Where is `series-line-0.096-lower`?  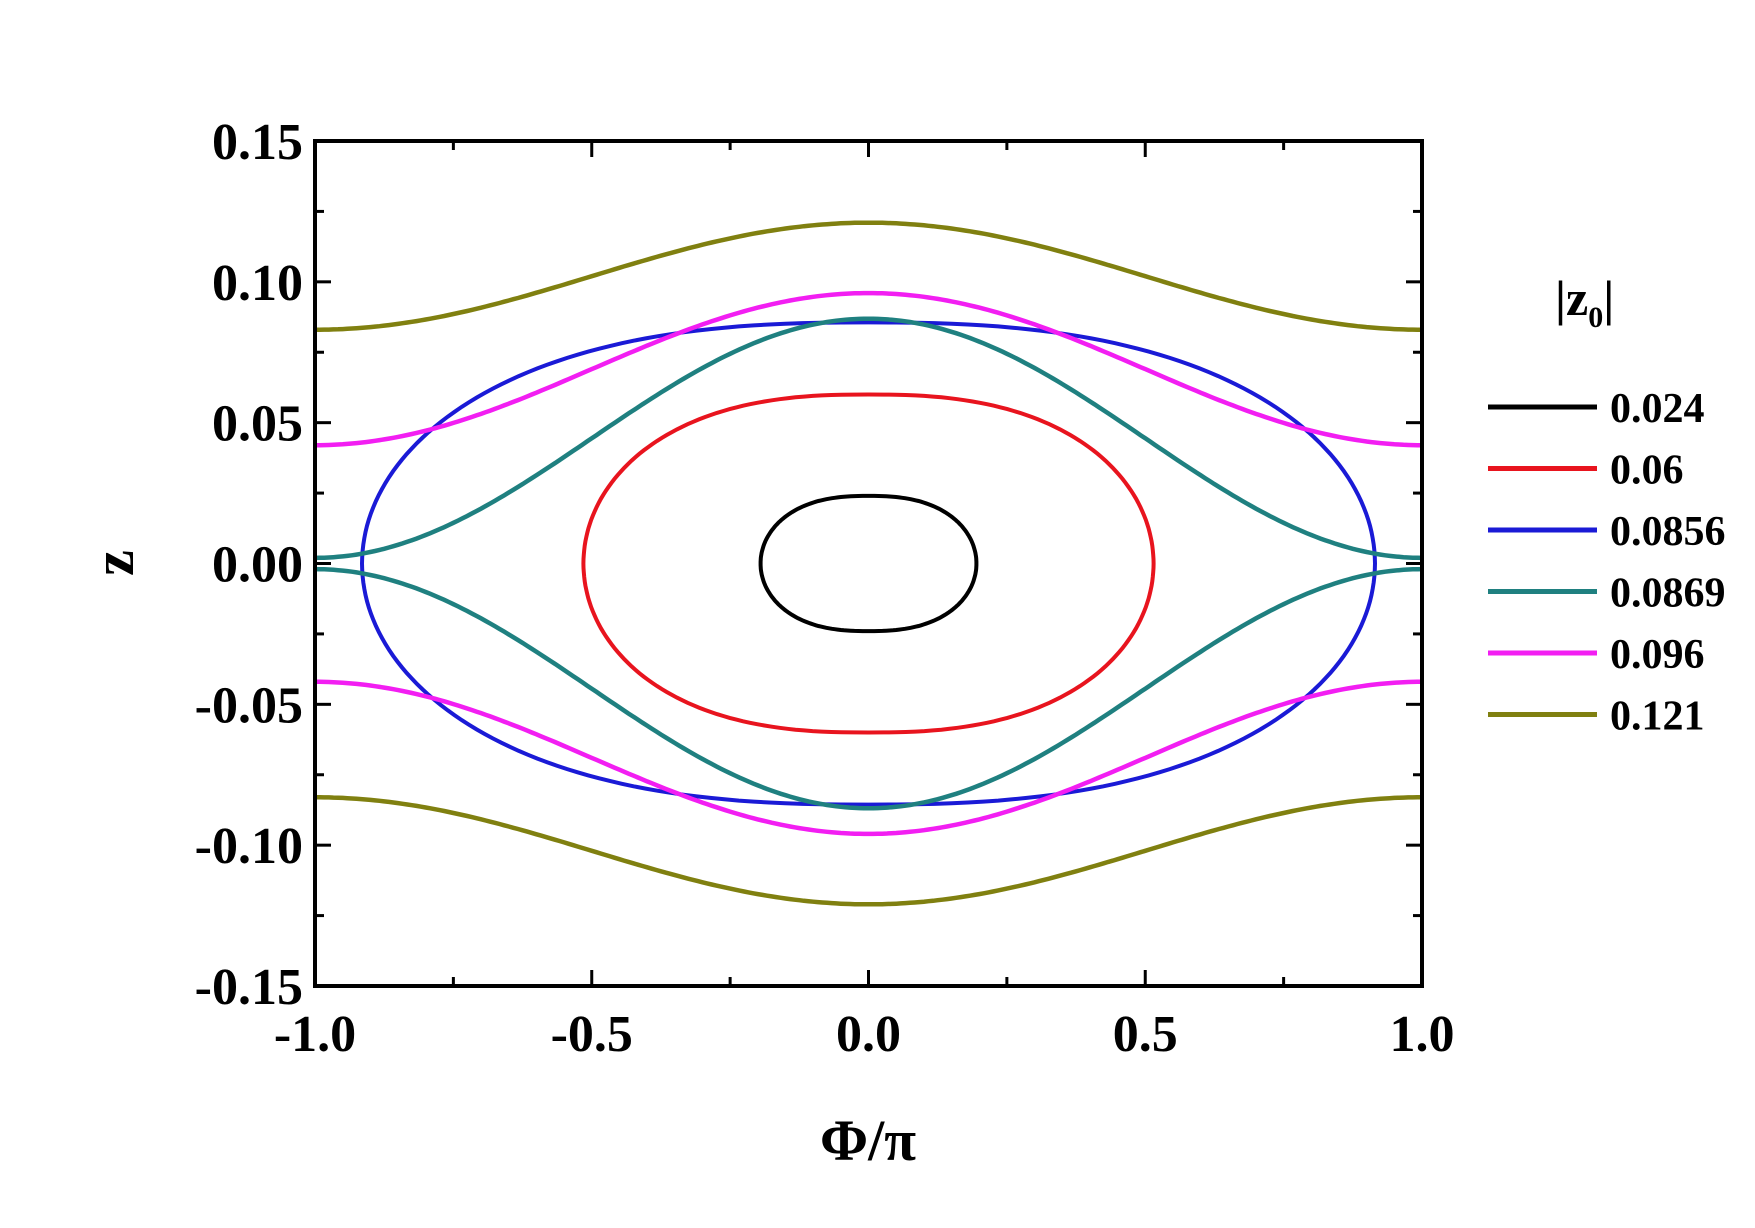 series-line-0.096-lower is located at coordinates (868, 758).